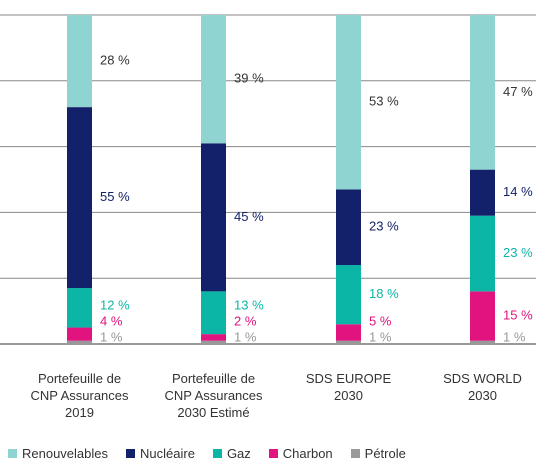 The image size is (536, 463). I want to click on value-label: 45 %, so click(249, 216).